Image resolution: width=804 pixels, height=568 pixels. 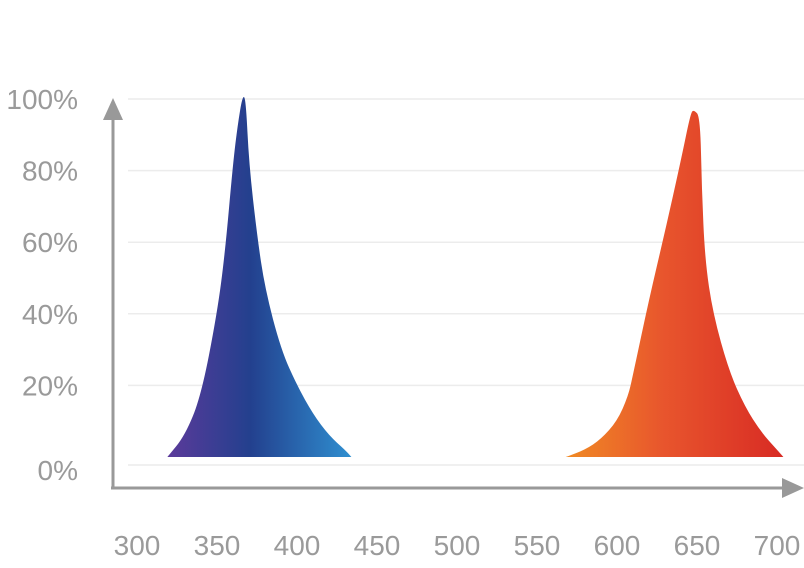 What do you see at coordinates (50, 171) in the screenshot?
I see `y-tick-label: 80%` at bounding box center [50, 171].